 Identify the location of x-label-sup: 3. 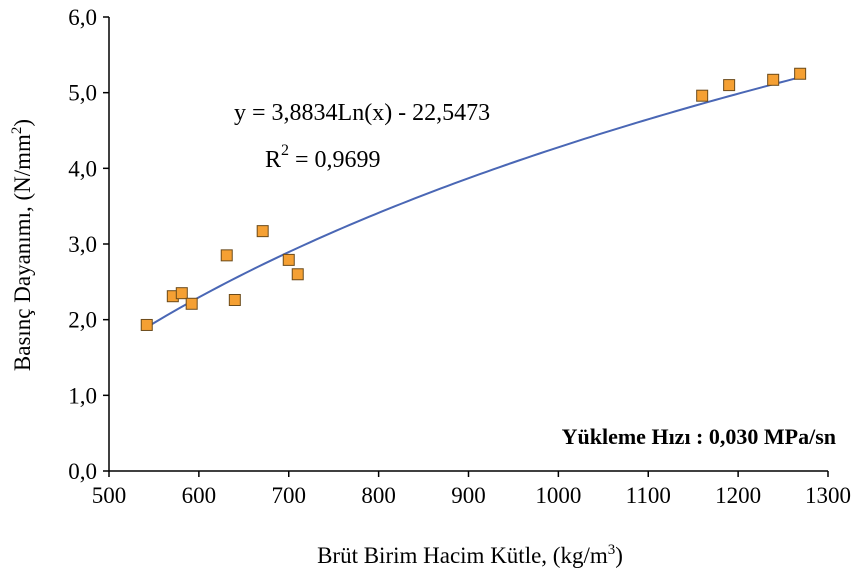
(612, 550).